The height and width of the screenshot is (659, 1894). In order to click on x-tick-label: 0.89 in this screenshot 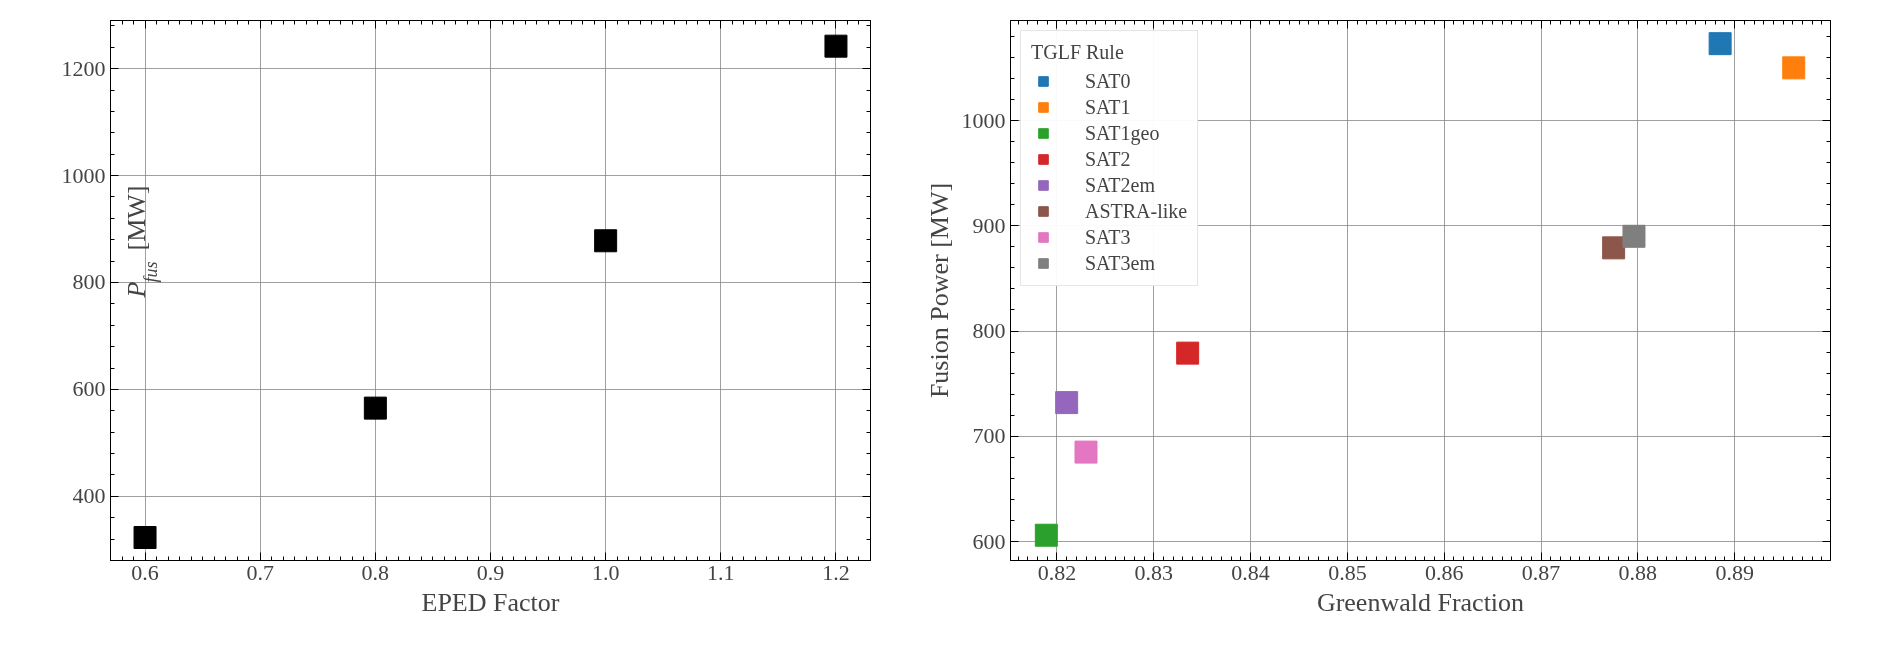, I will do `click(1734, 572)`.